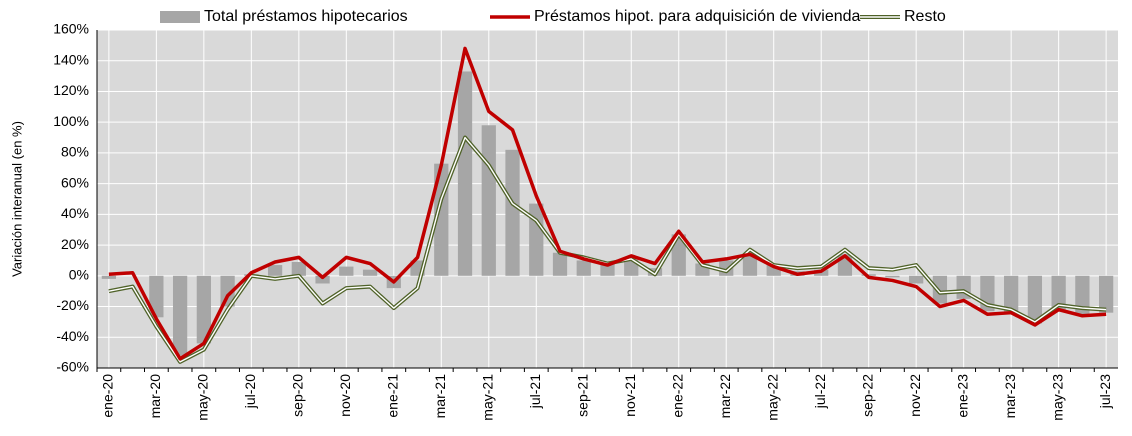  I want to click on y-tick-label: 120%, so click(71, 90).